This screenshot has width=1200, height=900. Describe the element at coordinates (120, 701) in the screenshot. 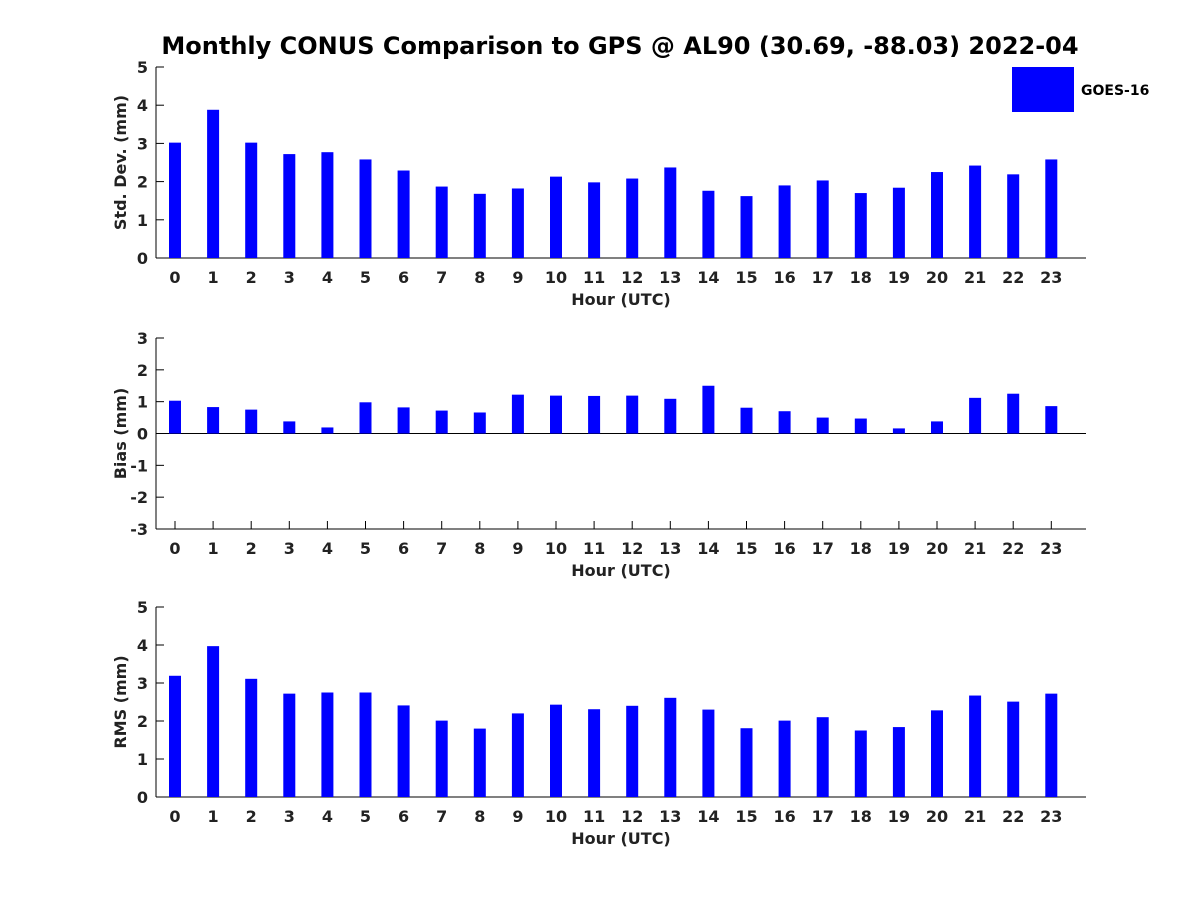

I see `y-axis-label: RMS (mm)` at that location.